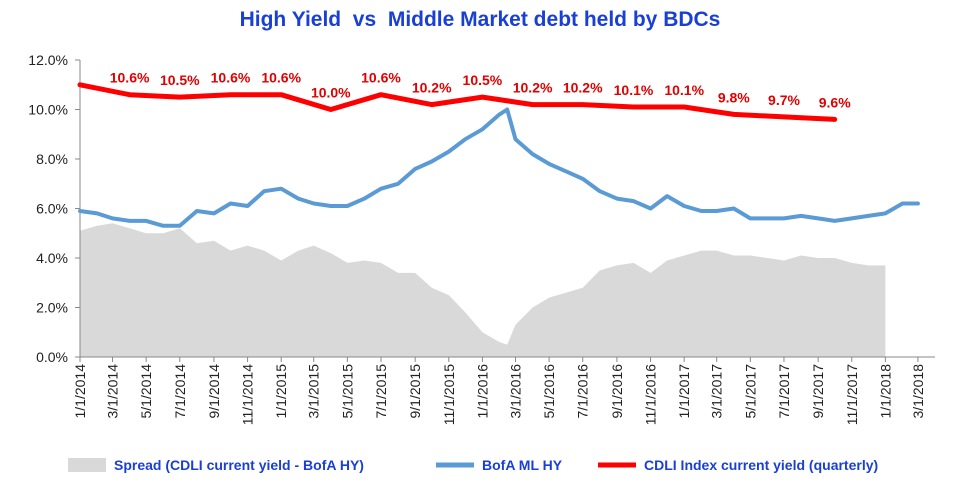 The width and height of the screenshot is (960, 491). Describe the element at coordinates (918, 391) in the screenshot. I see `x-tick-label: 3/1/2018` at that location.